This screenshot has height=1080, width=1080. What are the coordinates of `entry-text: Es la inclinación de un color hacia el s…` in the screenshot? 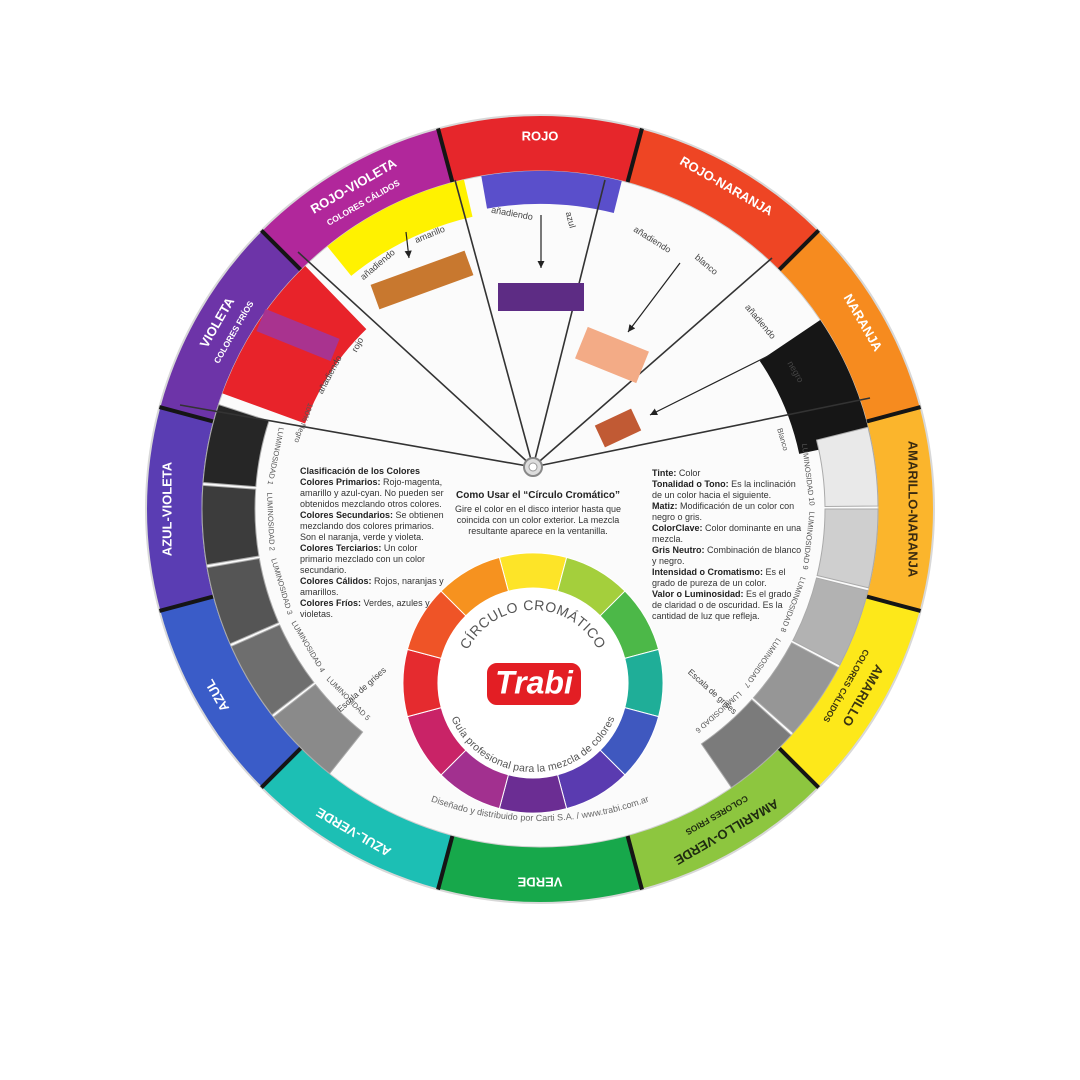 It's located at (724, 489).